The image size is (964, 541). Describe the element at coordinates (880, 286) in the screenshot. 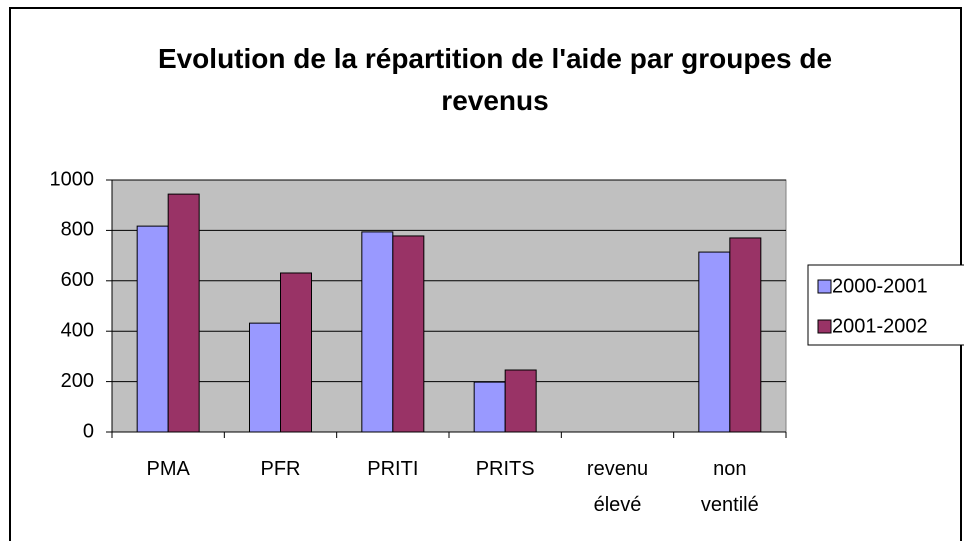

I see `legend-label: 2000-2001` at that location.